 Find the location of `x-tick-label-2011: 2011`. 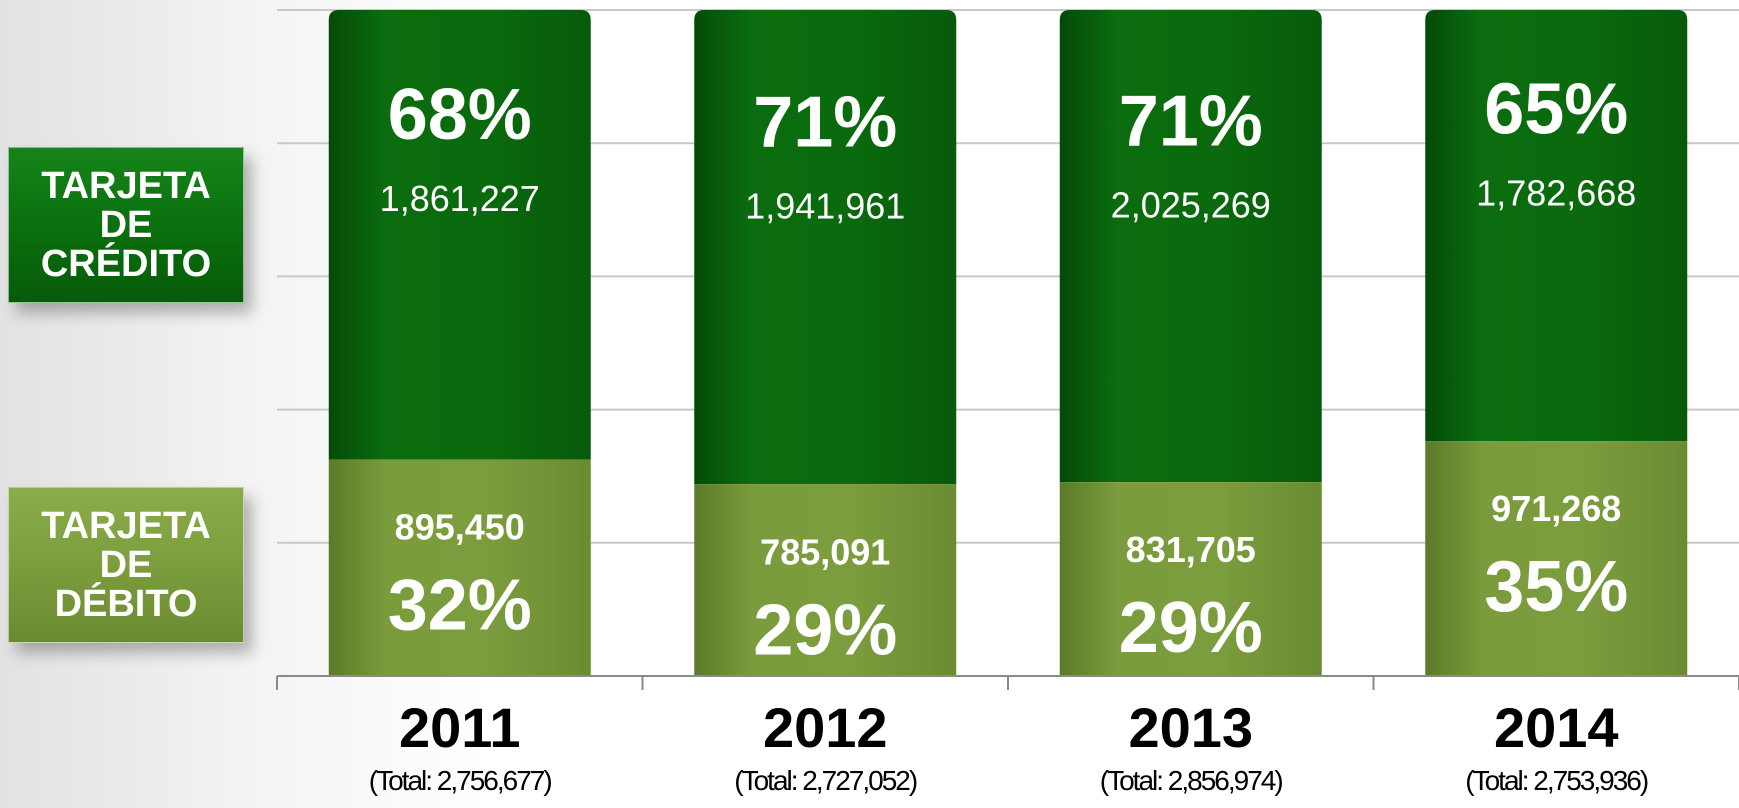

x-tick-label-2011: 2011 is located at coordinates (460, 727).